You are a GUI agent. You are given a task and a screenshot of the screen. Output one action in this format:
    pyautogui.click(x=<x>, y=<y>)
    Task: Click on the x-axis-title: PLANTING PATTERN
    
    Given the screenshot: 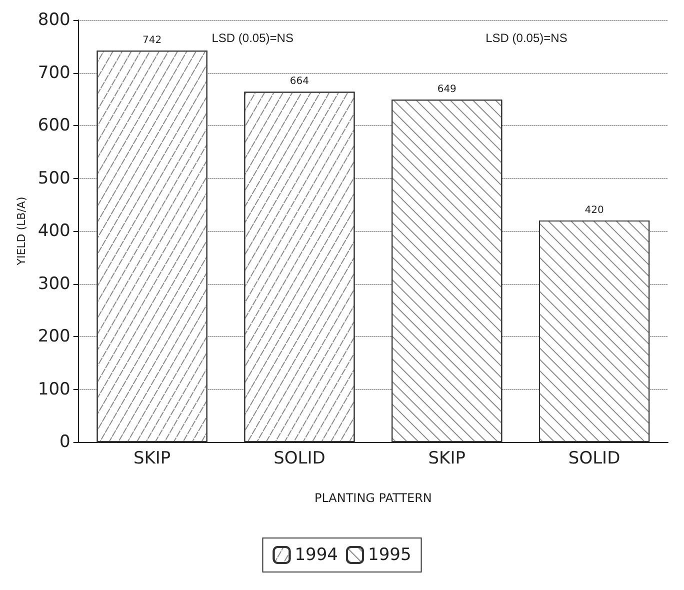 What is the action you would take?
    pyautogui.click(x=373, y=498)
    